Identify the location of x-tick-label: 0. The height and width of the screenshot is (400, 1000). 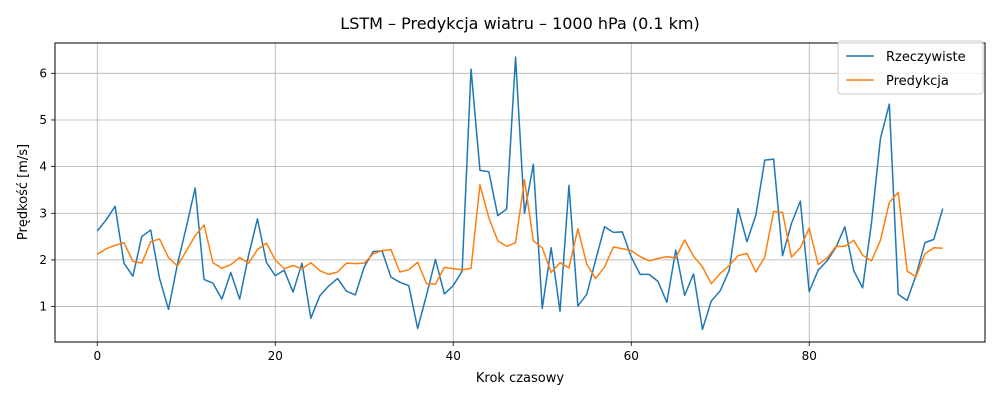
(97, 356).